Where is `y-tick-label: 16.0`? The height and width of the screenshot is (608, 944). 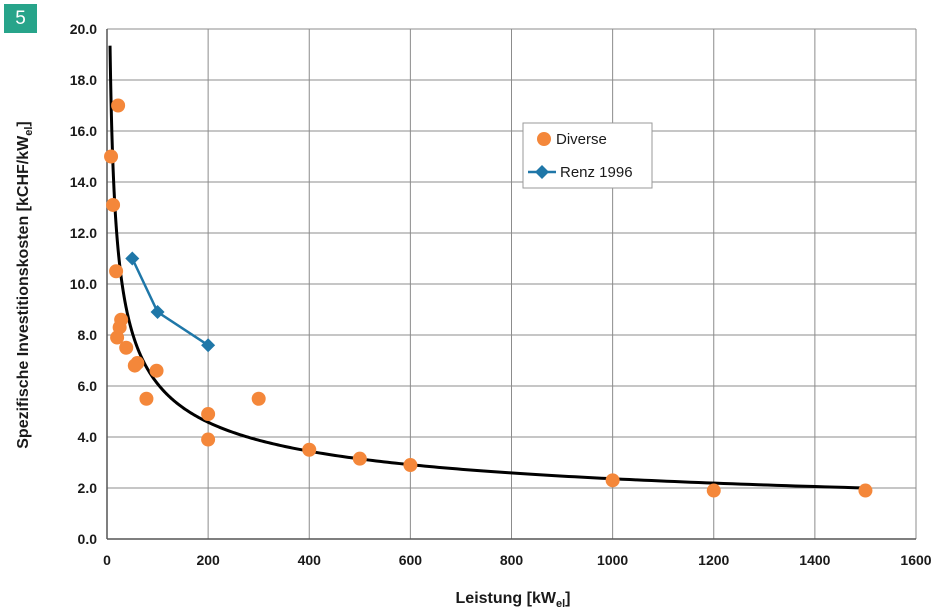
y-tick-label: 16.0 is located at coordinates (83, 131).